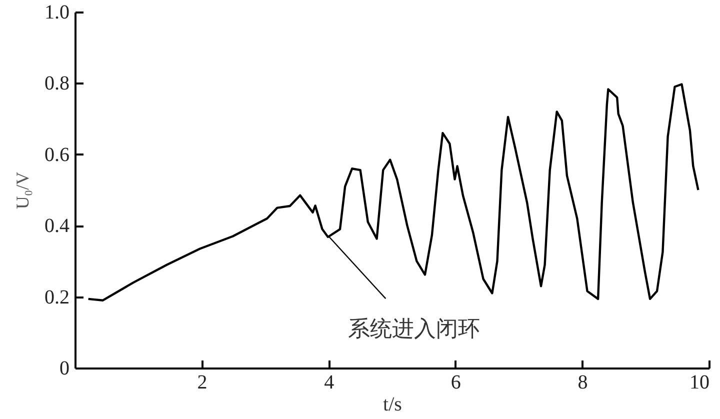  I want to click on x-tick-label: 2, so click(202, 383).